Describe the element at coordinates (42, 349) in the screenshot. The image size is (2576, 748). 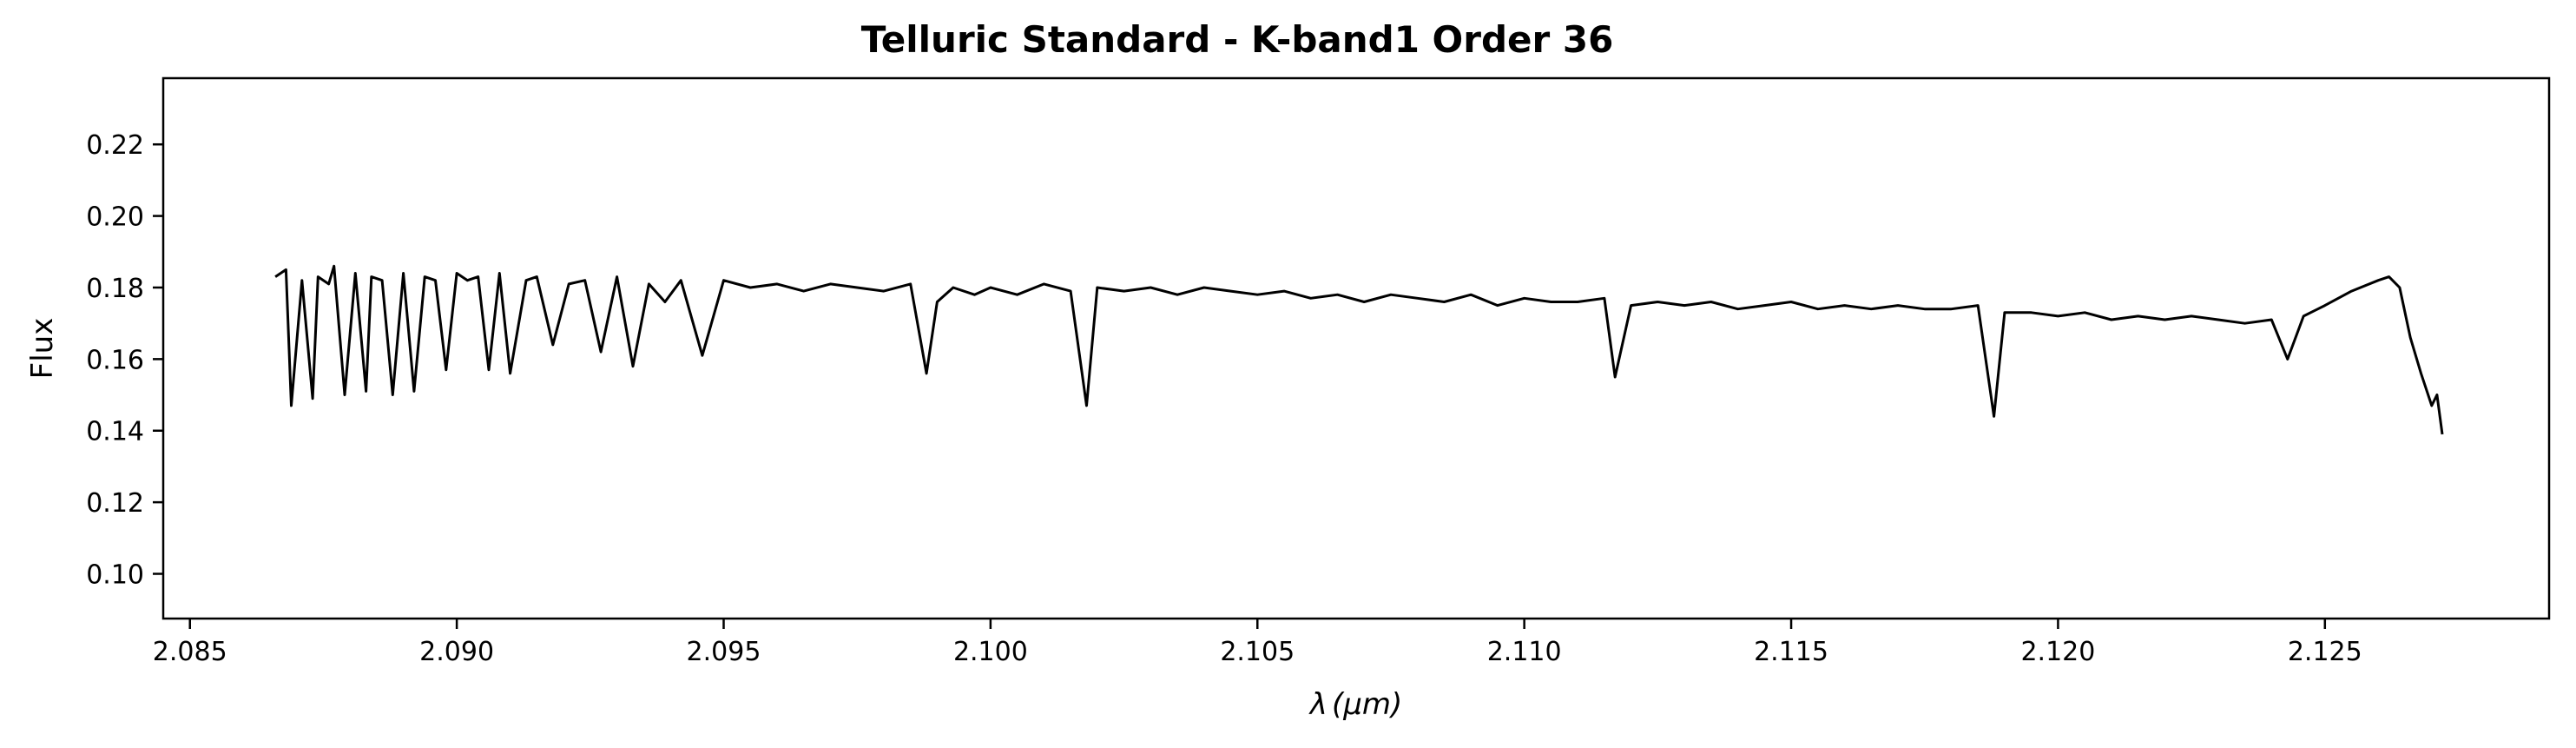
I see `y-axis-label: Flux` at that location.